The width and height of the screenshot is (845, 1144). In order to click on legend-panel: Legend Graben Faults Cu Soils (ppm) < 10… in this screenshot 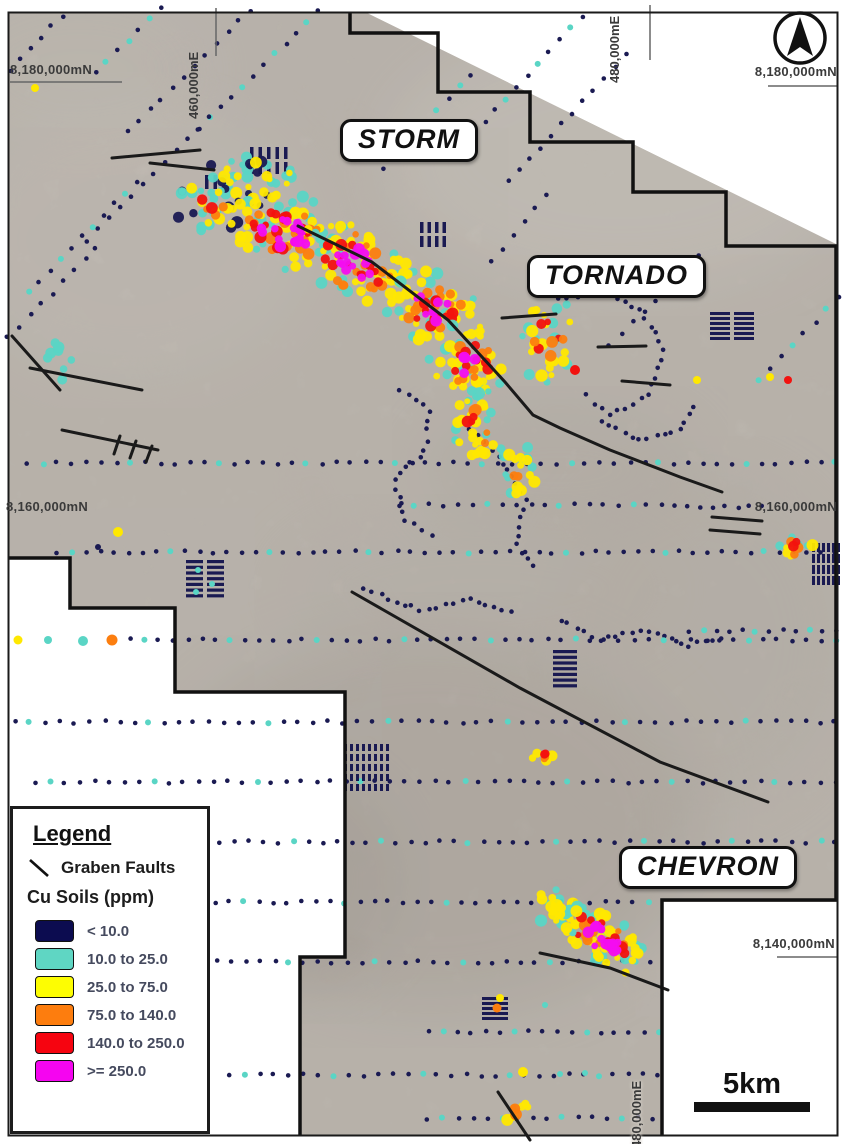, I will do `click(110, 970)`.